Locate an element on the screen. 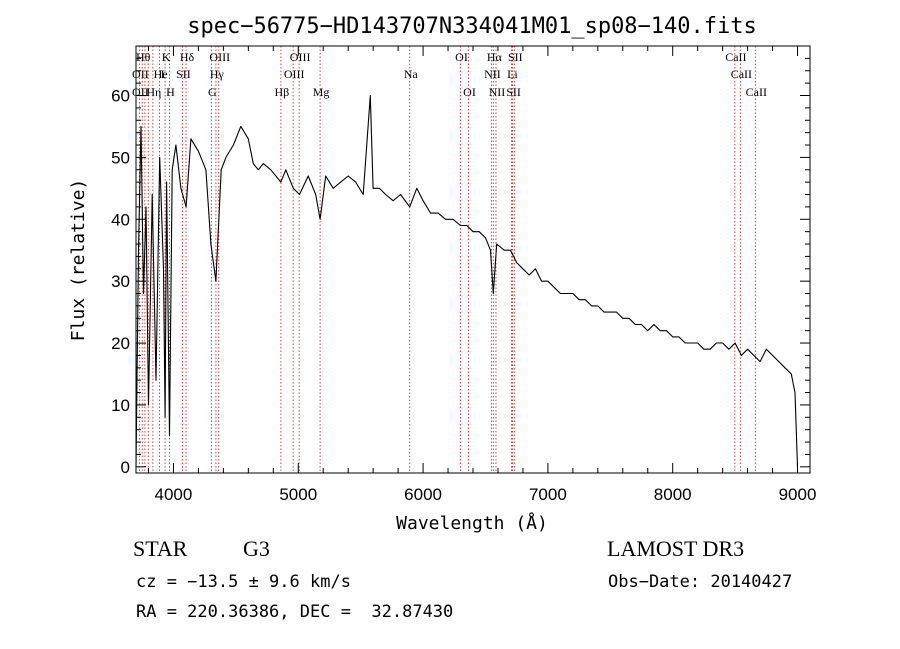  spectral-line-label: Hβ is located at coordinates (282, 92).